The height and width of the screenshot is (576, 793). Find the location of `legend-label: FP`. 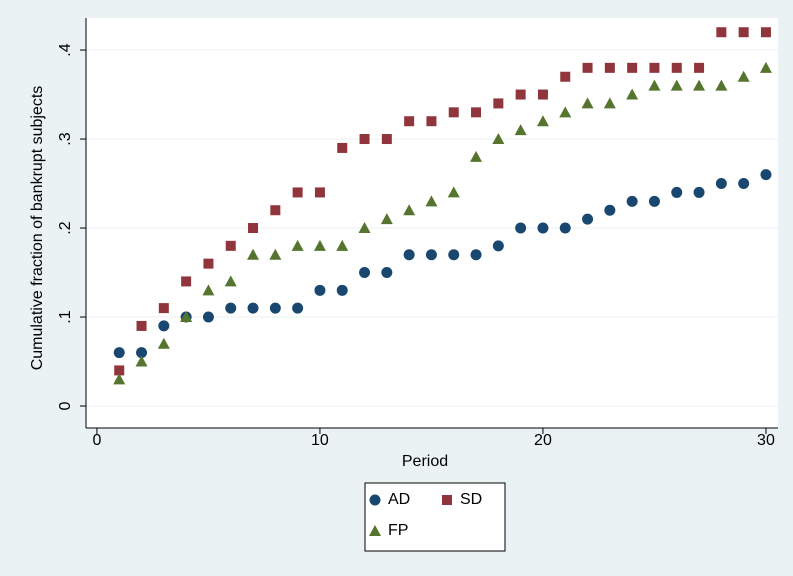

legend-label: FP is located at coordinates (398, 530).